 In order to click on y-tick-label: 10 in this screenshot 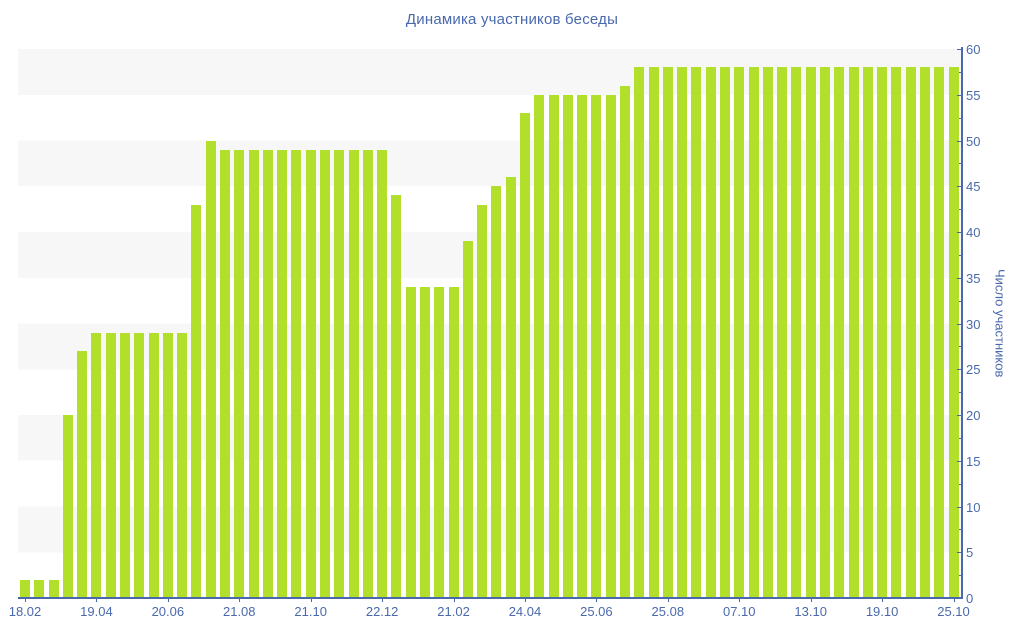, I will do `click(973, 507)`.